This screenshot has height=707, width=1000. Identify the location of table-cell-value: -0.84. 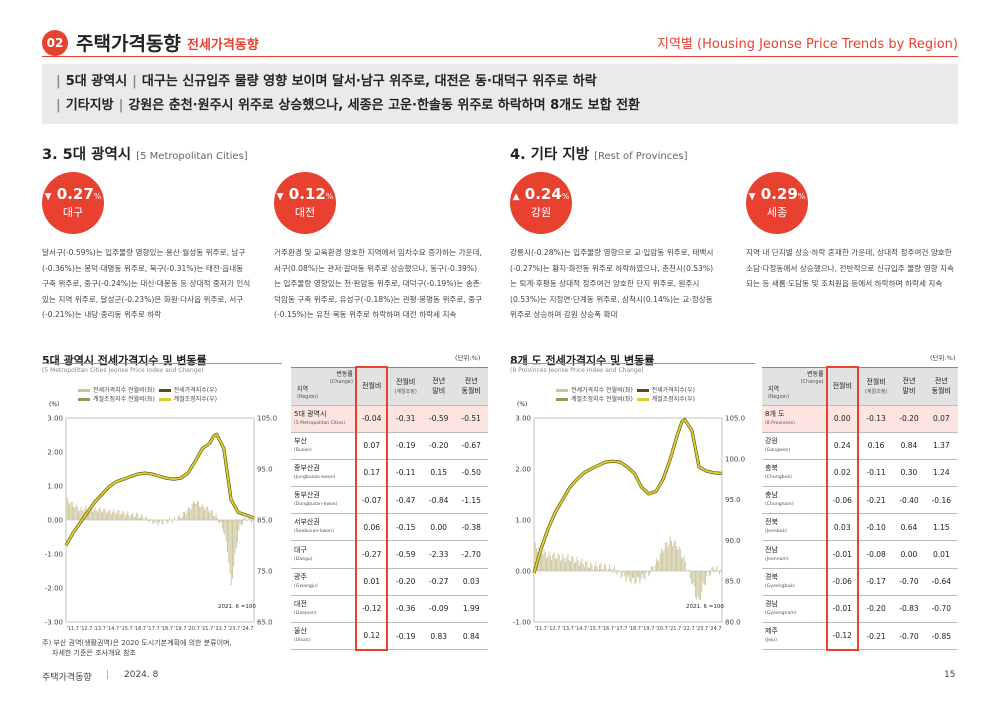
(439, 500).